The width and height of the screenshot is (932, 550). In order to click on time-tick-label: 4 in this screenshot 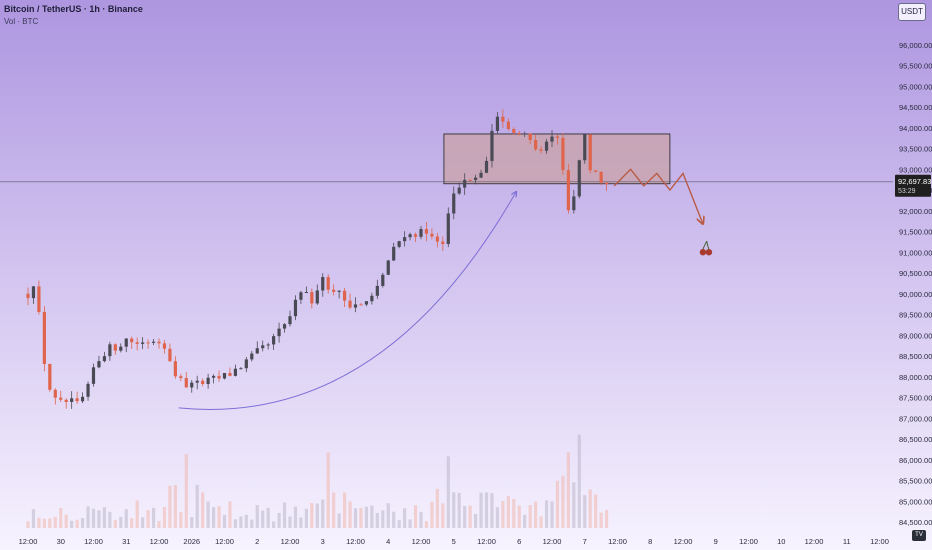, I will do `click(388, 541)`.